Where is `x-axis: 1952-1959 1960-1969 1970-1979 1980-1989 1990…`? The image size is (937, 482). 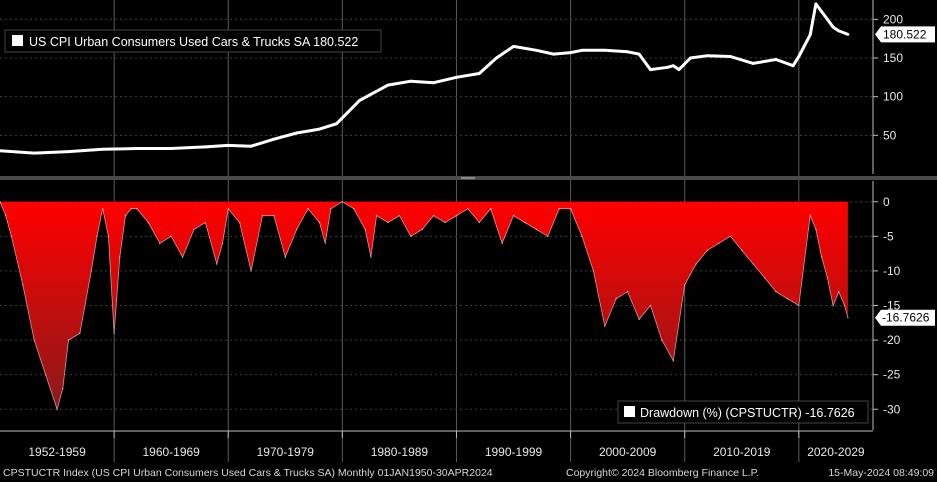
x-axis: 1952-1959 1960-1969 1970-1979 1980-1989 1990… is located at coordinates (436, 444).